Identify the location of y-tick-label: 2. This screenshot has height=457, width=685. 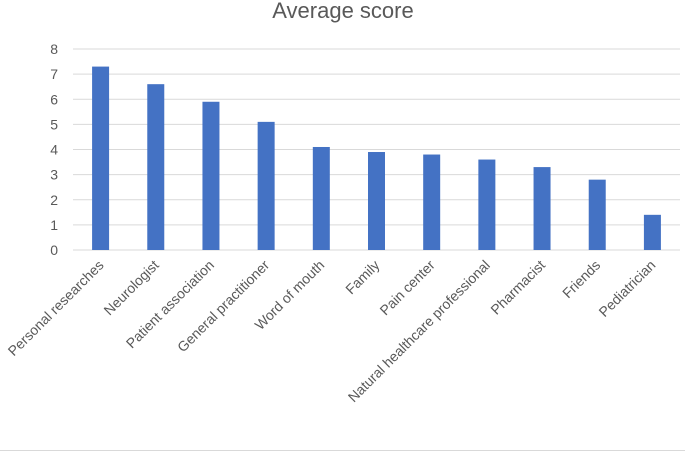
(54, 200).